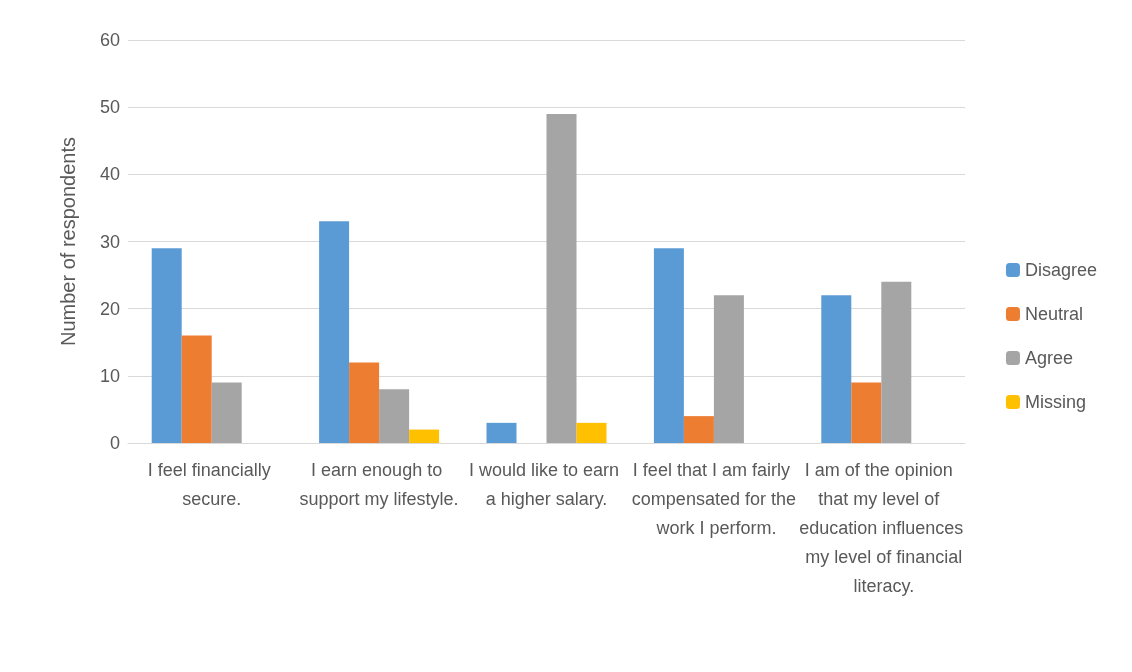 Image resolution: width=1132 pixels, height=672 pixels. Describe the element at coordinates (546, 484) in the screenshot. I see `x-tick-label: I would like to earn a higher salary.` at that location.